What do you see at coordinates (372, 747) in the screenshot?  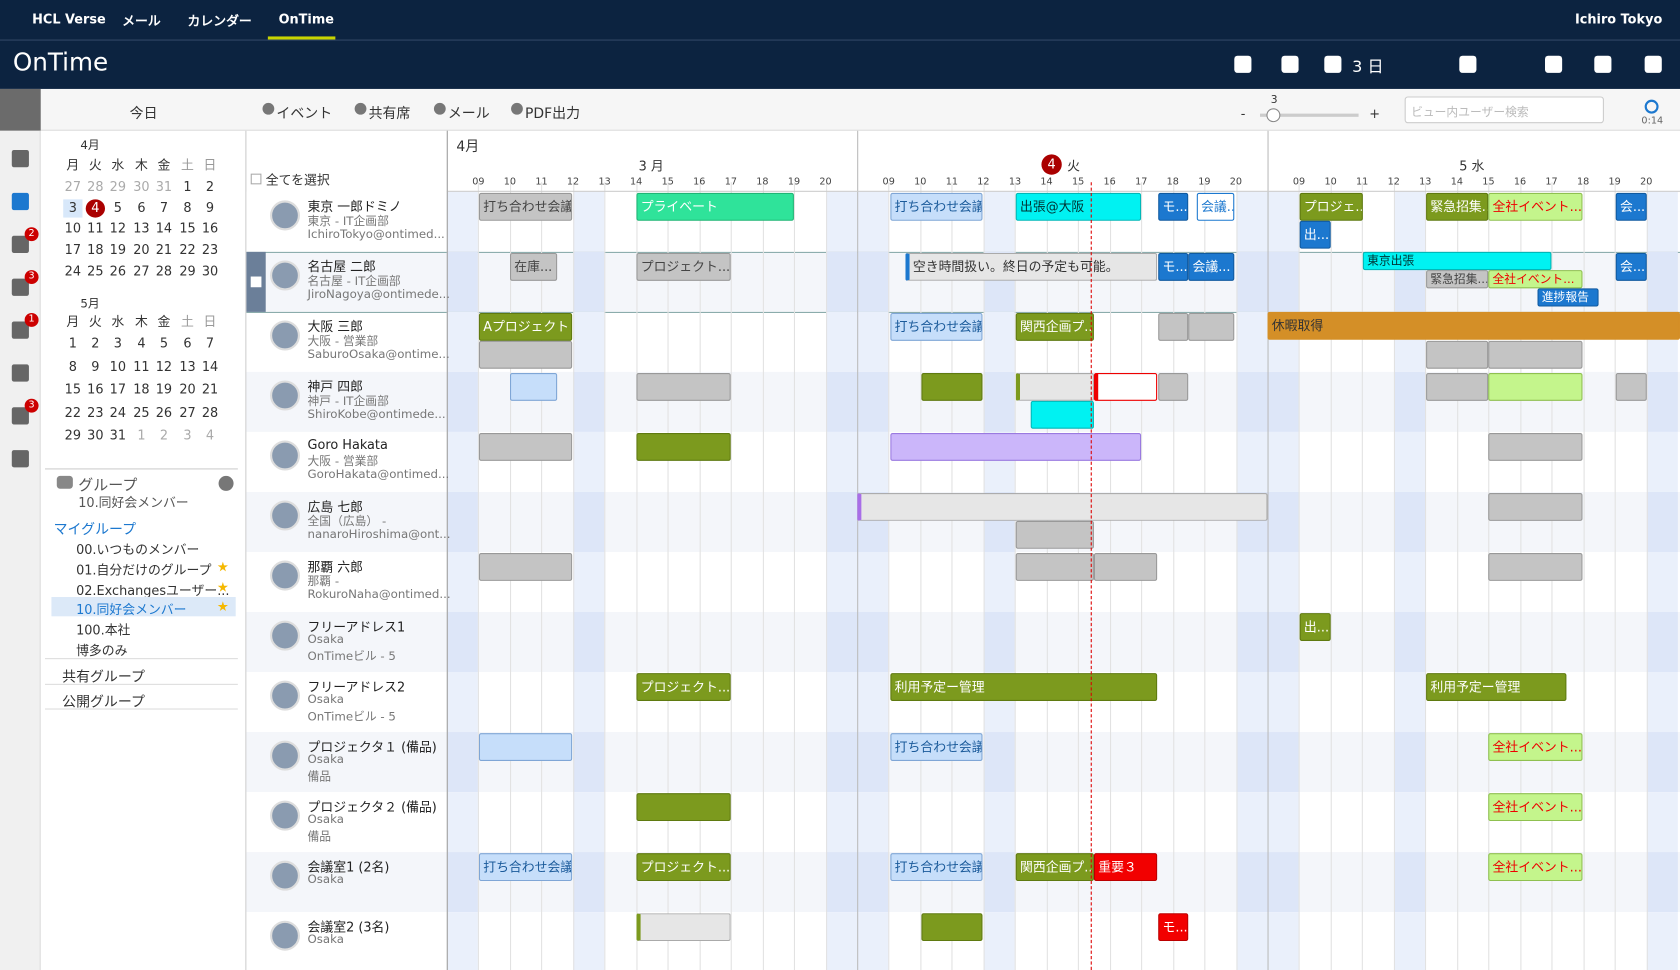 I see `user-name: プロジェクタ１ (備品)` at bounding box center [372, 747].